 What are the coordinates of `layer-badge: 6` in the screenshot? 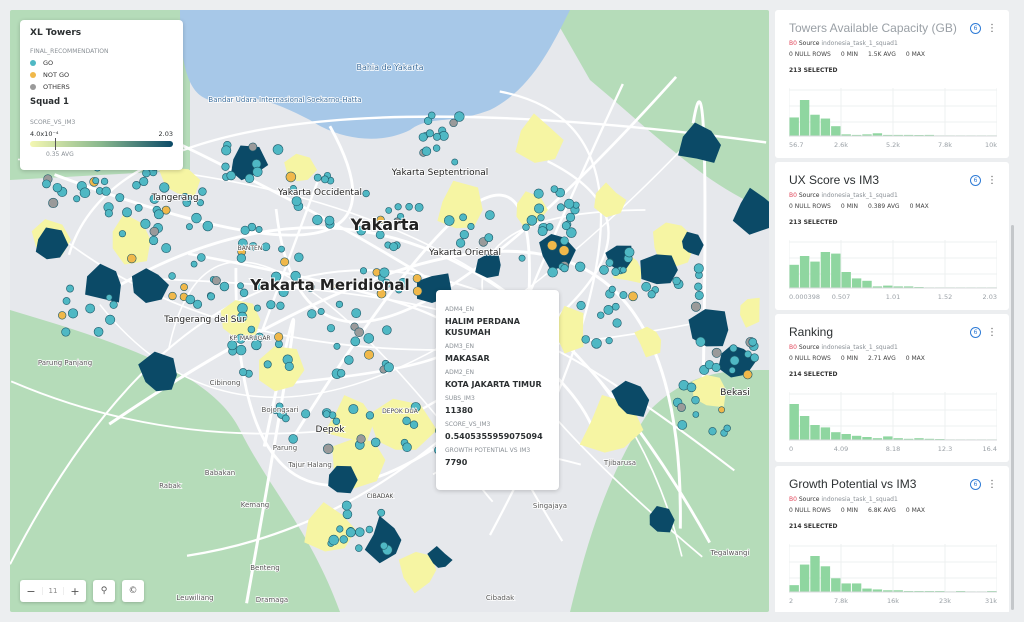 It's located at (975, 180).